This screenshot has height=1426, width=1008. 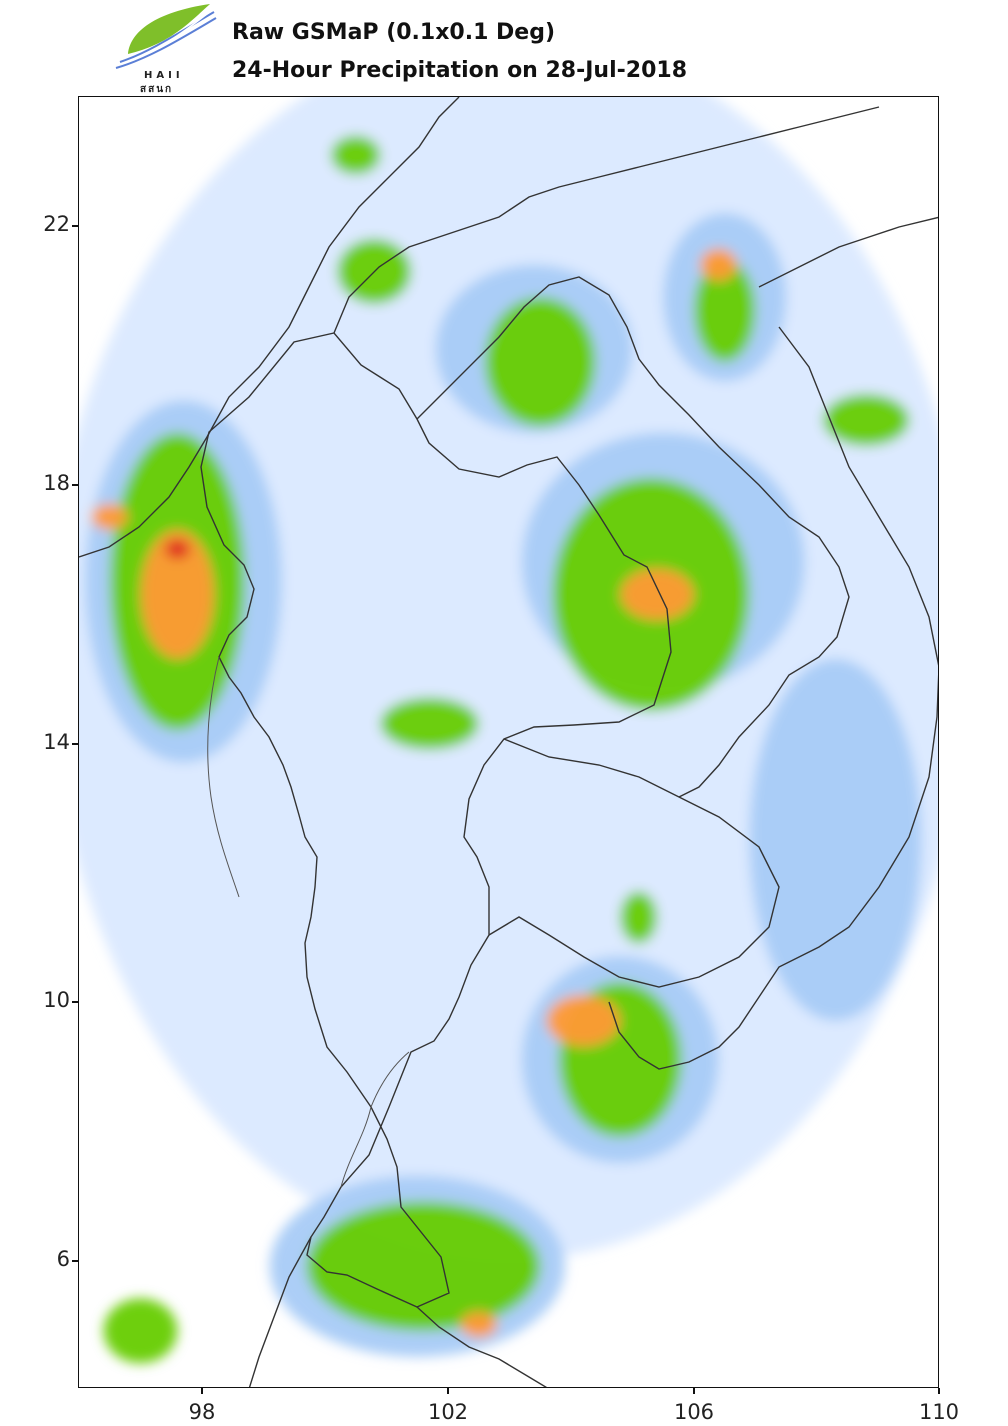 I want to click on coast-outline, so click(x=308, y=922).